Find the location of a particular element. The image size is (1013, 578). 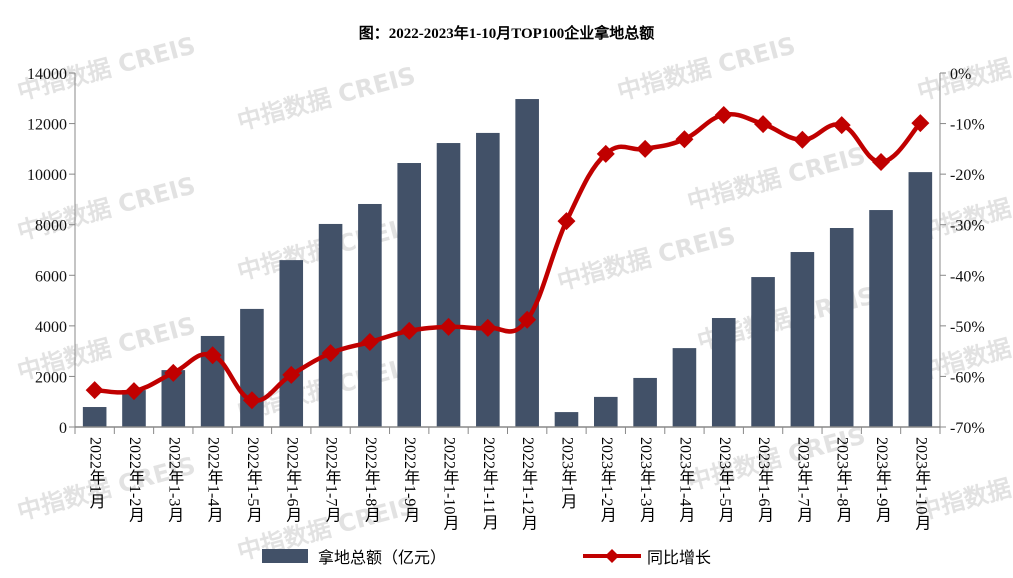

x-tick-label: 2022年1-9月 is located at coordinates (410, 480).